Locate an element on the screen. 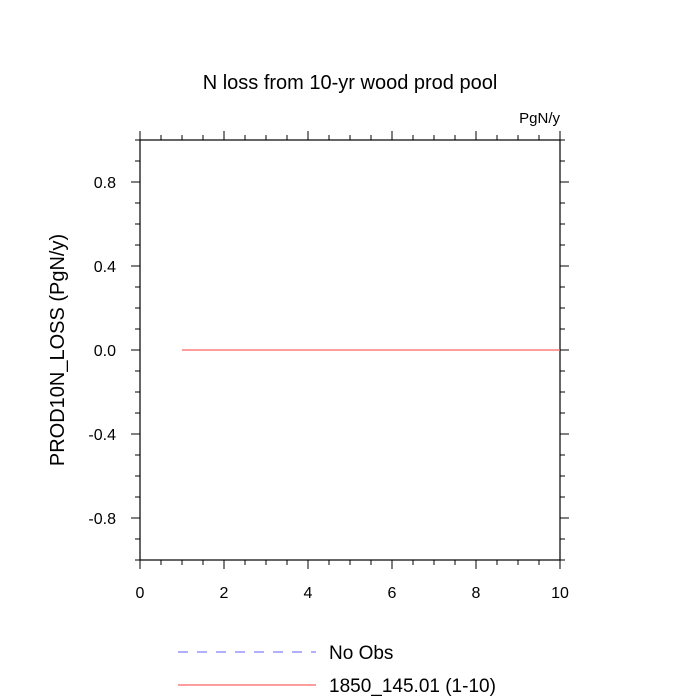  y-axis-label: PROD10N_LOSS (PgN/y) is located at coordinates (58, 350).